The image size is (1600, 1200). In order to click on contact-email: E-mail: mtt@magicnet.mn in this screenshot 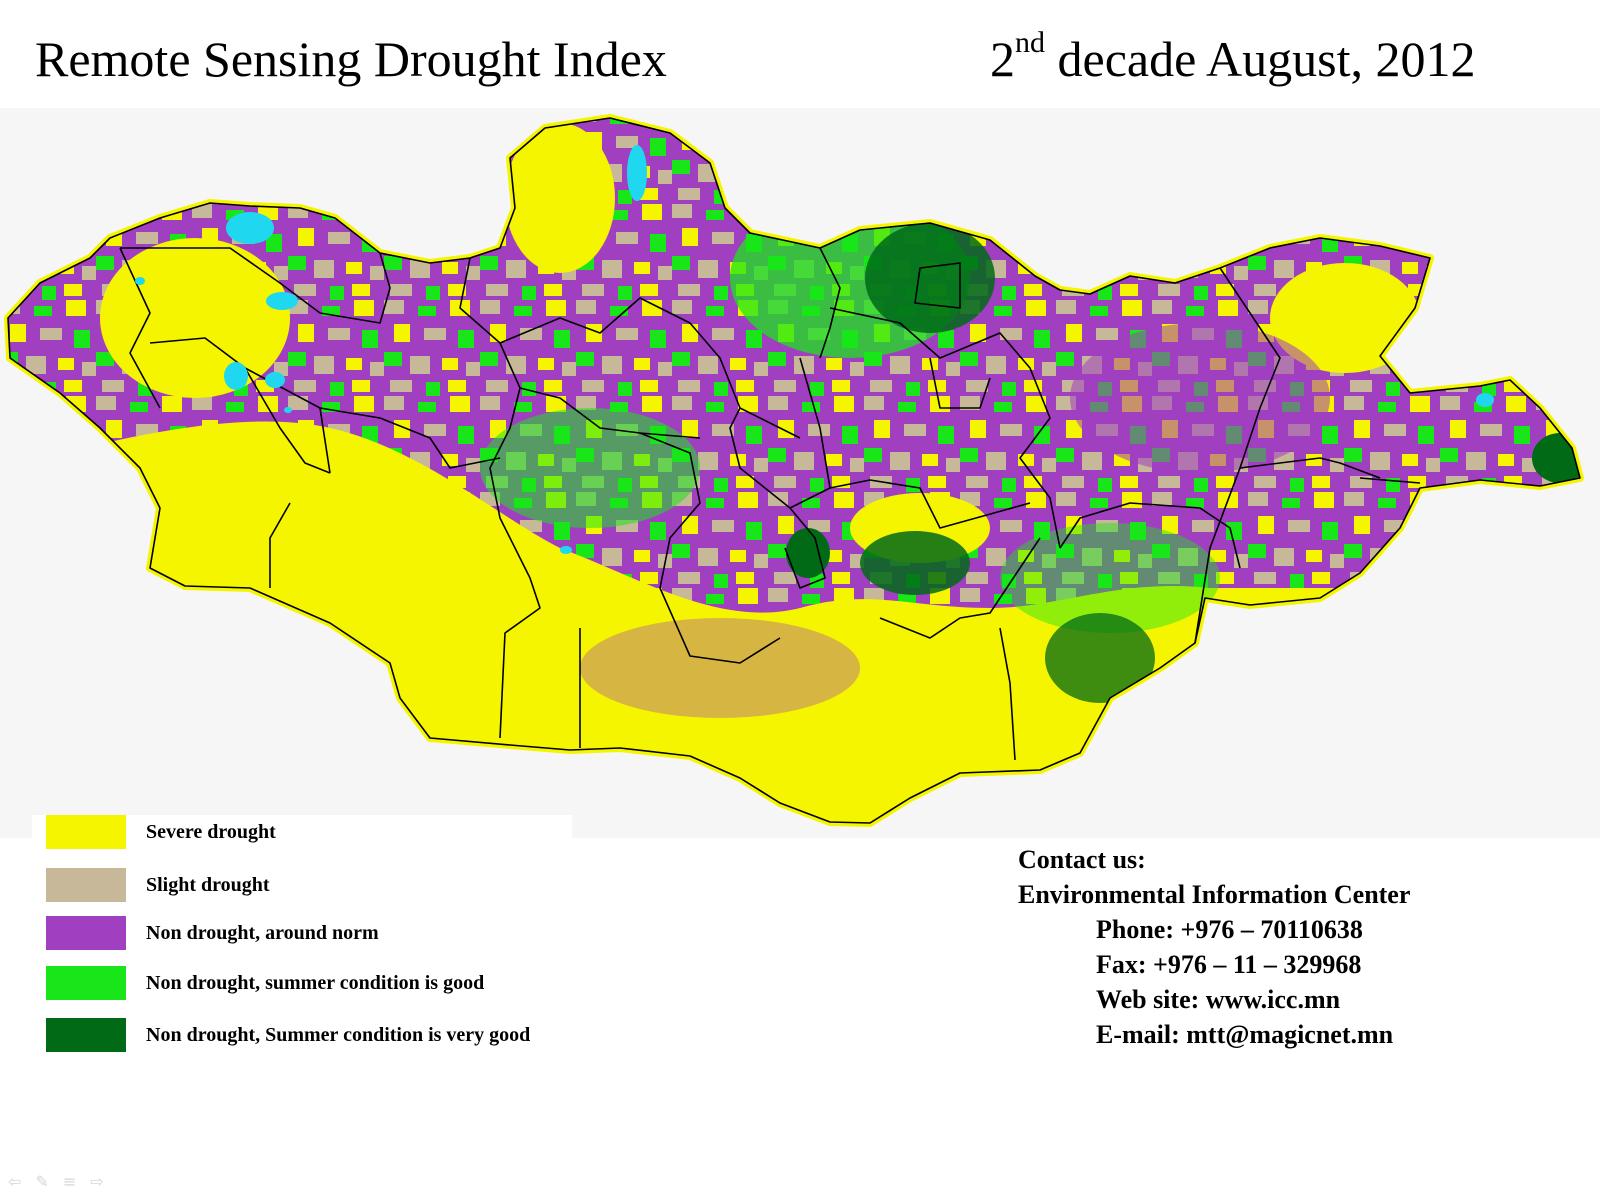, I will do `click(1245, 1034)`.